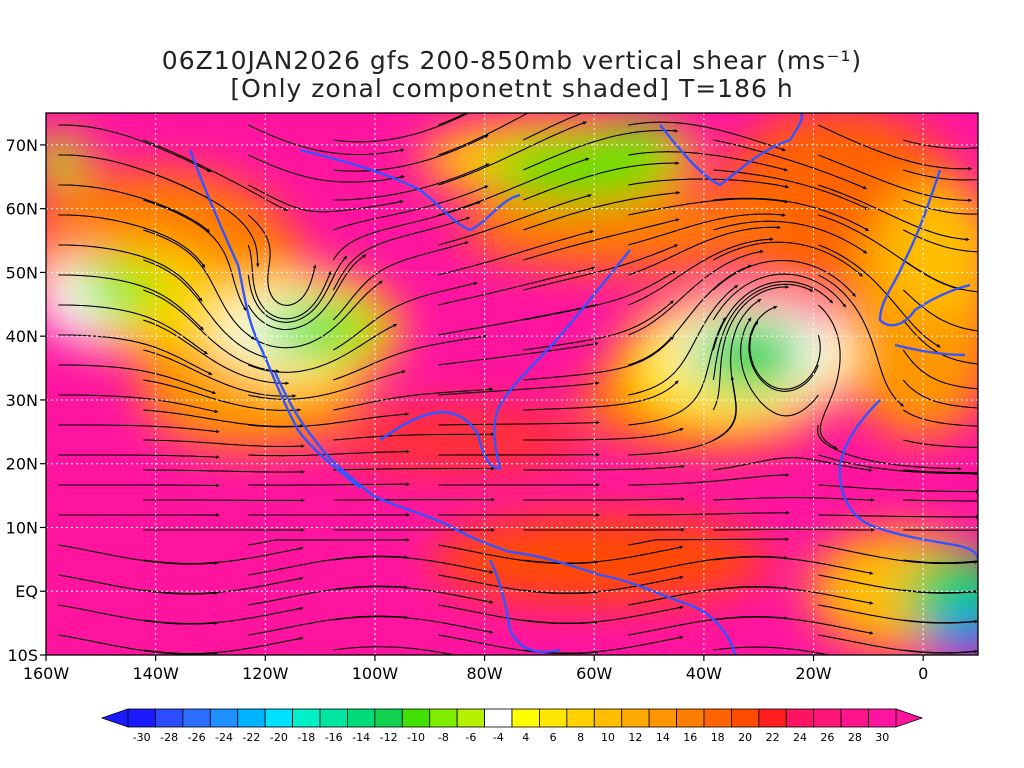 The height and width of the screenshot is (768, 1024). Describe the element at coordinates (704, 673) in the screenshot. I see `lon-tick-label: 40W` at that location.